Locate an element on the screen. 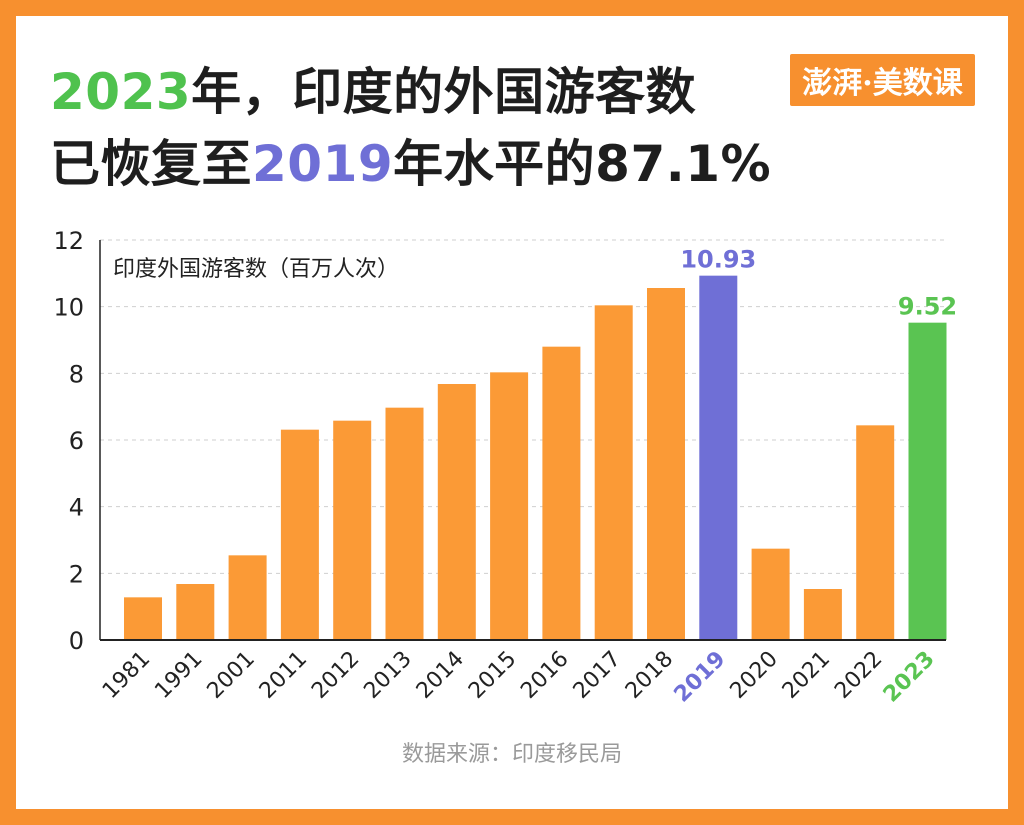 The width and height of the screenshot is (1024, 825). title-year-2023: 2023 is located at coordinates (121, 92).